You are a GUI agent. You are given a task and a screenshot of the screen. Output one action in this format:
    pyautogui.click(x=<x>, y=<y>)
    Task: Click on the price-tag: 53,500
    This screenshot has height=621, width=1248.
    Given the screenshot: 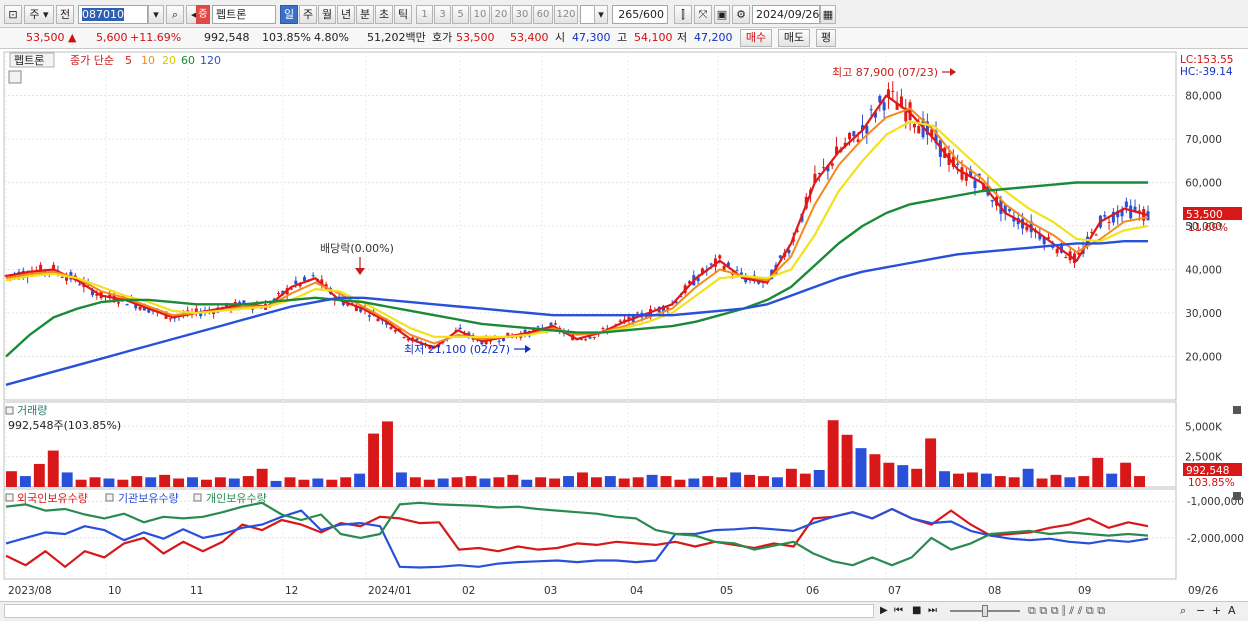 What is the action you would take?
    pyautogui.click(x=1204, y=215)
    